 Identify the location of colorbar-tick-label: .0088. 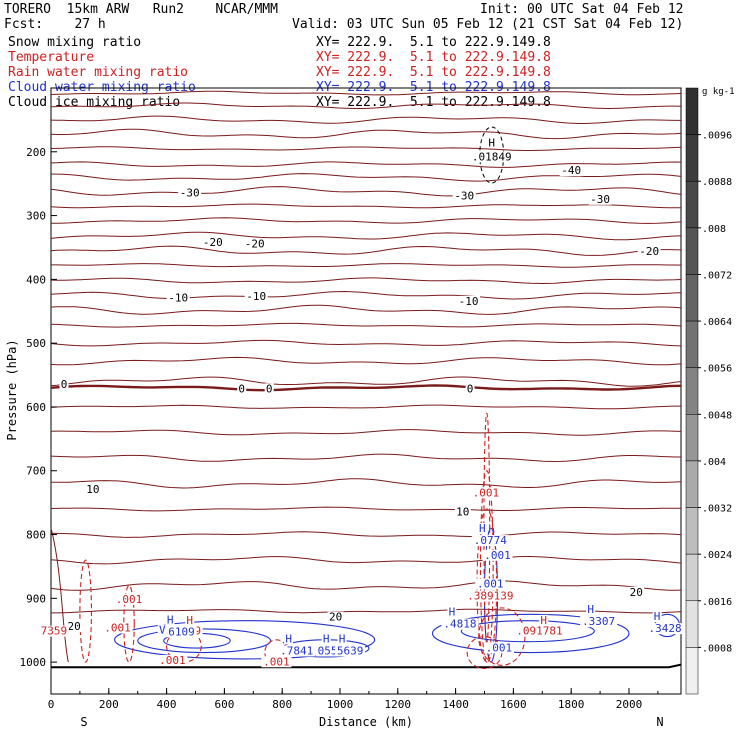
(717, 182).